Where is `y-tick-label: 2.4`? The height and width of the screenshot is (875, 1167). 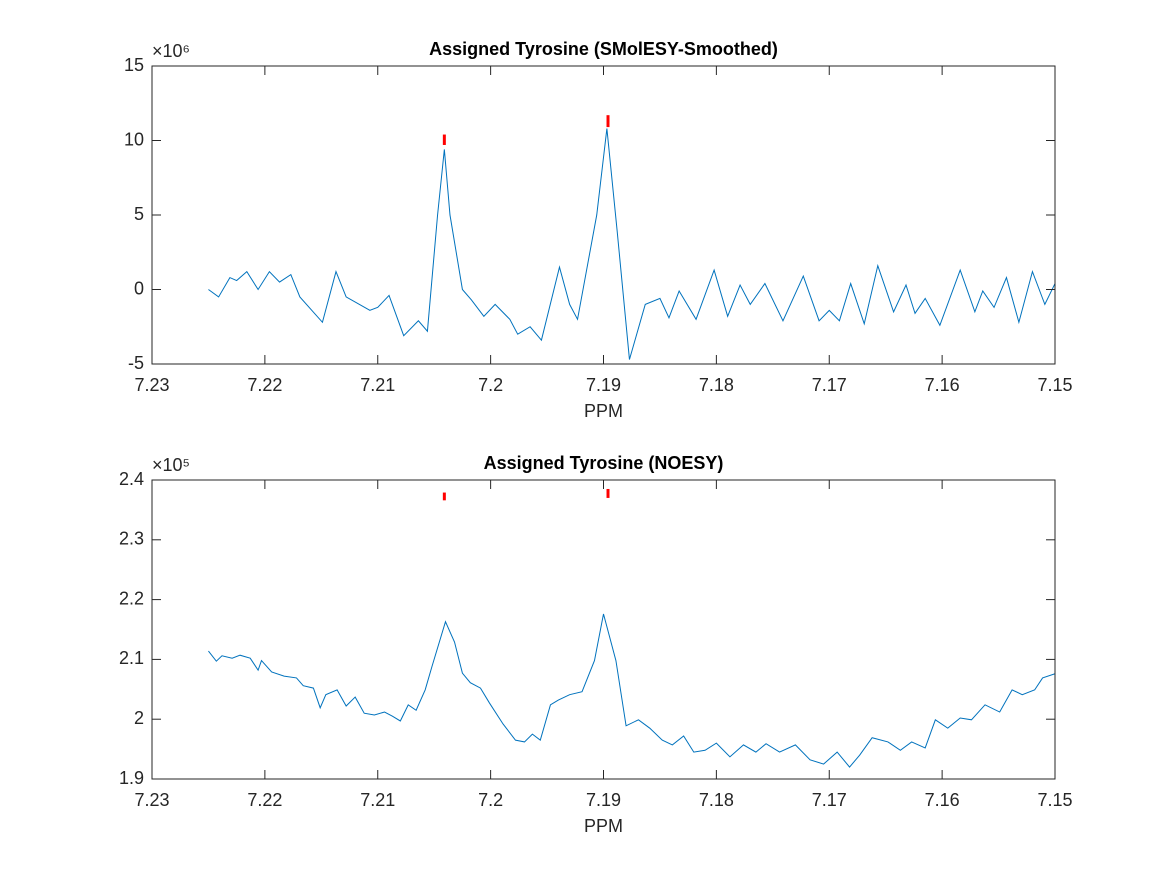 y-tick-label: 2.4 is located at coordinates (131, 479).